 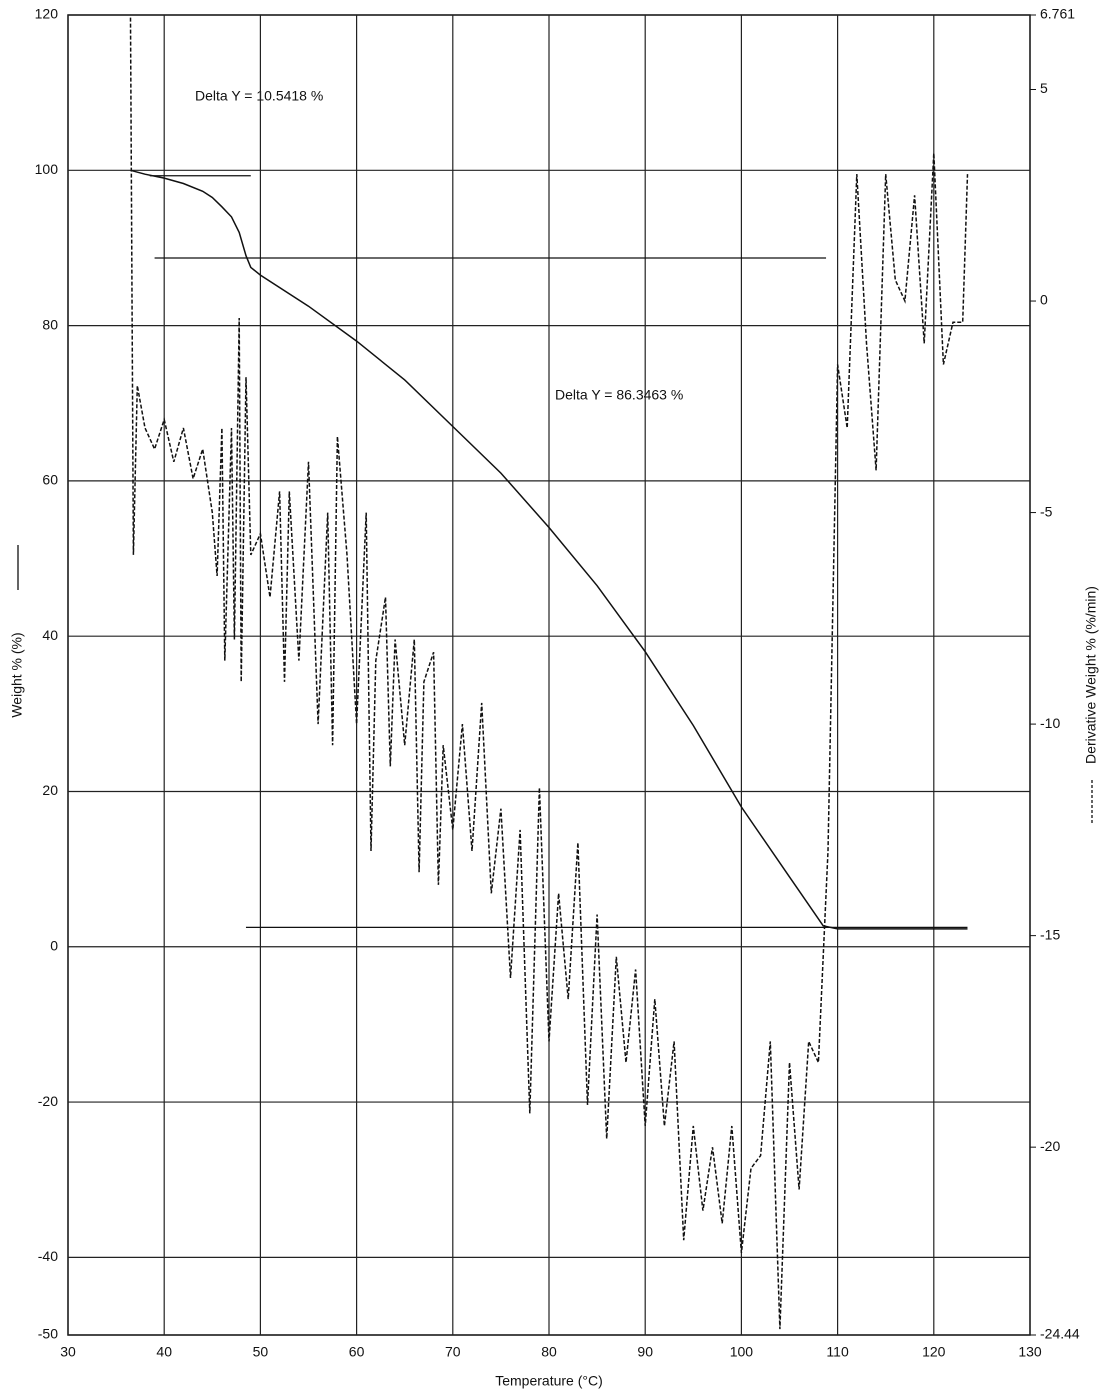 I want to click on x-tick-label: 100, so click(x=742, y=1352).